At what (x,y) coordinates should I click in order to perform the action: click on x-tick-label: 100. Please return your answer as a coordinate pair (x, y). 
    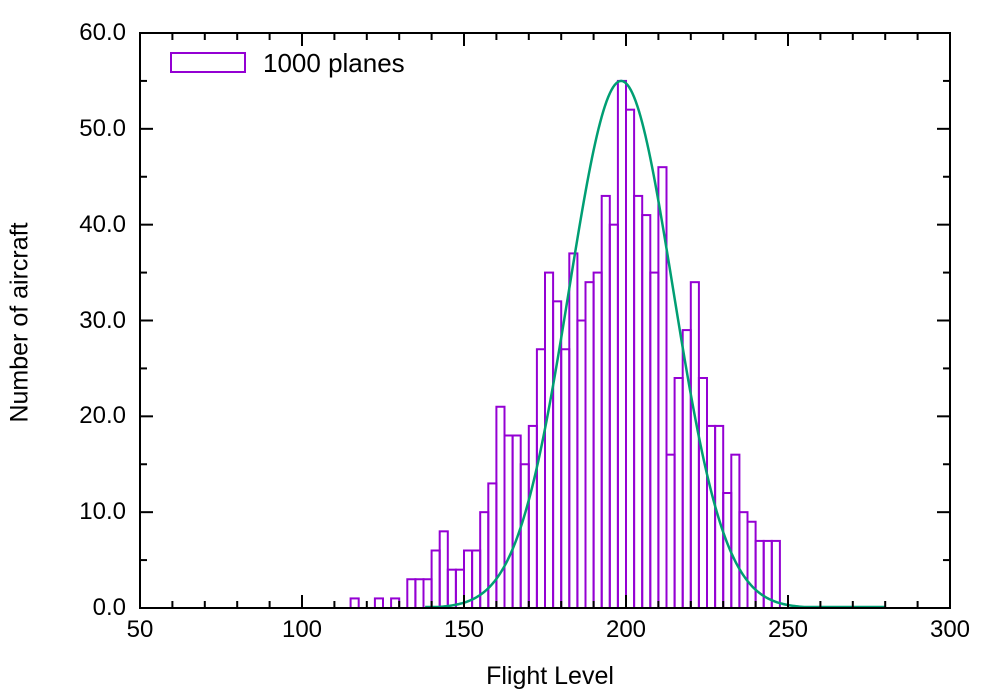
    Looking at the image, I should click on (302, 629).